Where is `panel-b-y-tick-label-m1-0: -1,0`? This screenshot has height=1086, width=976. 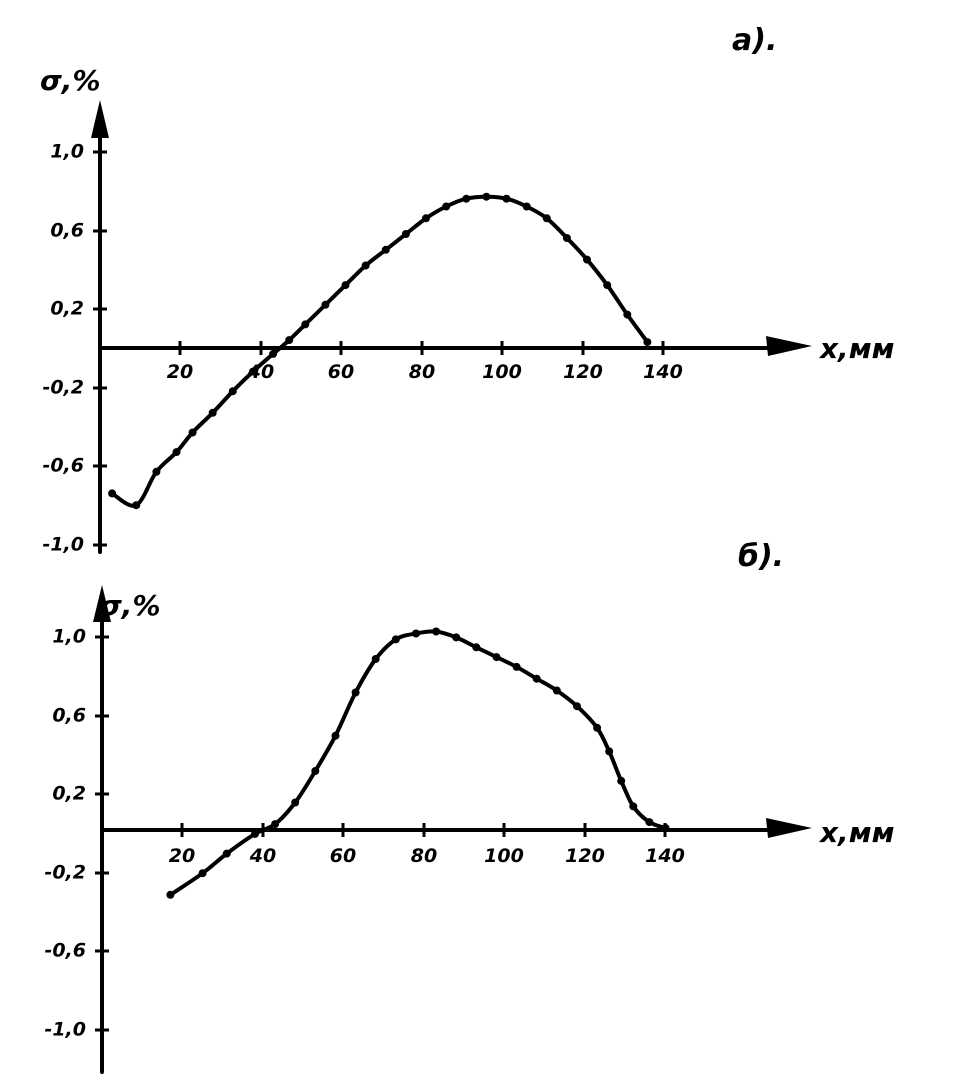 panel-b-y-tick-label-m1-0: -1,0 is located at coordinates (65, 1030).